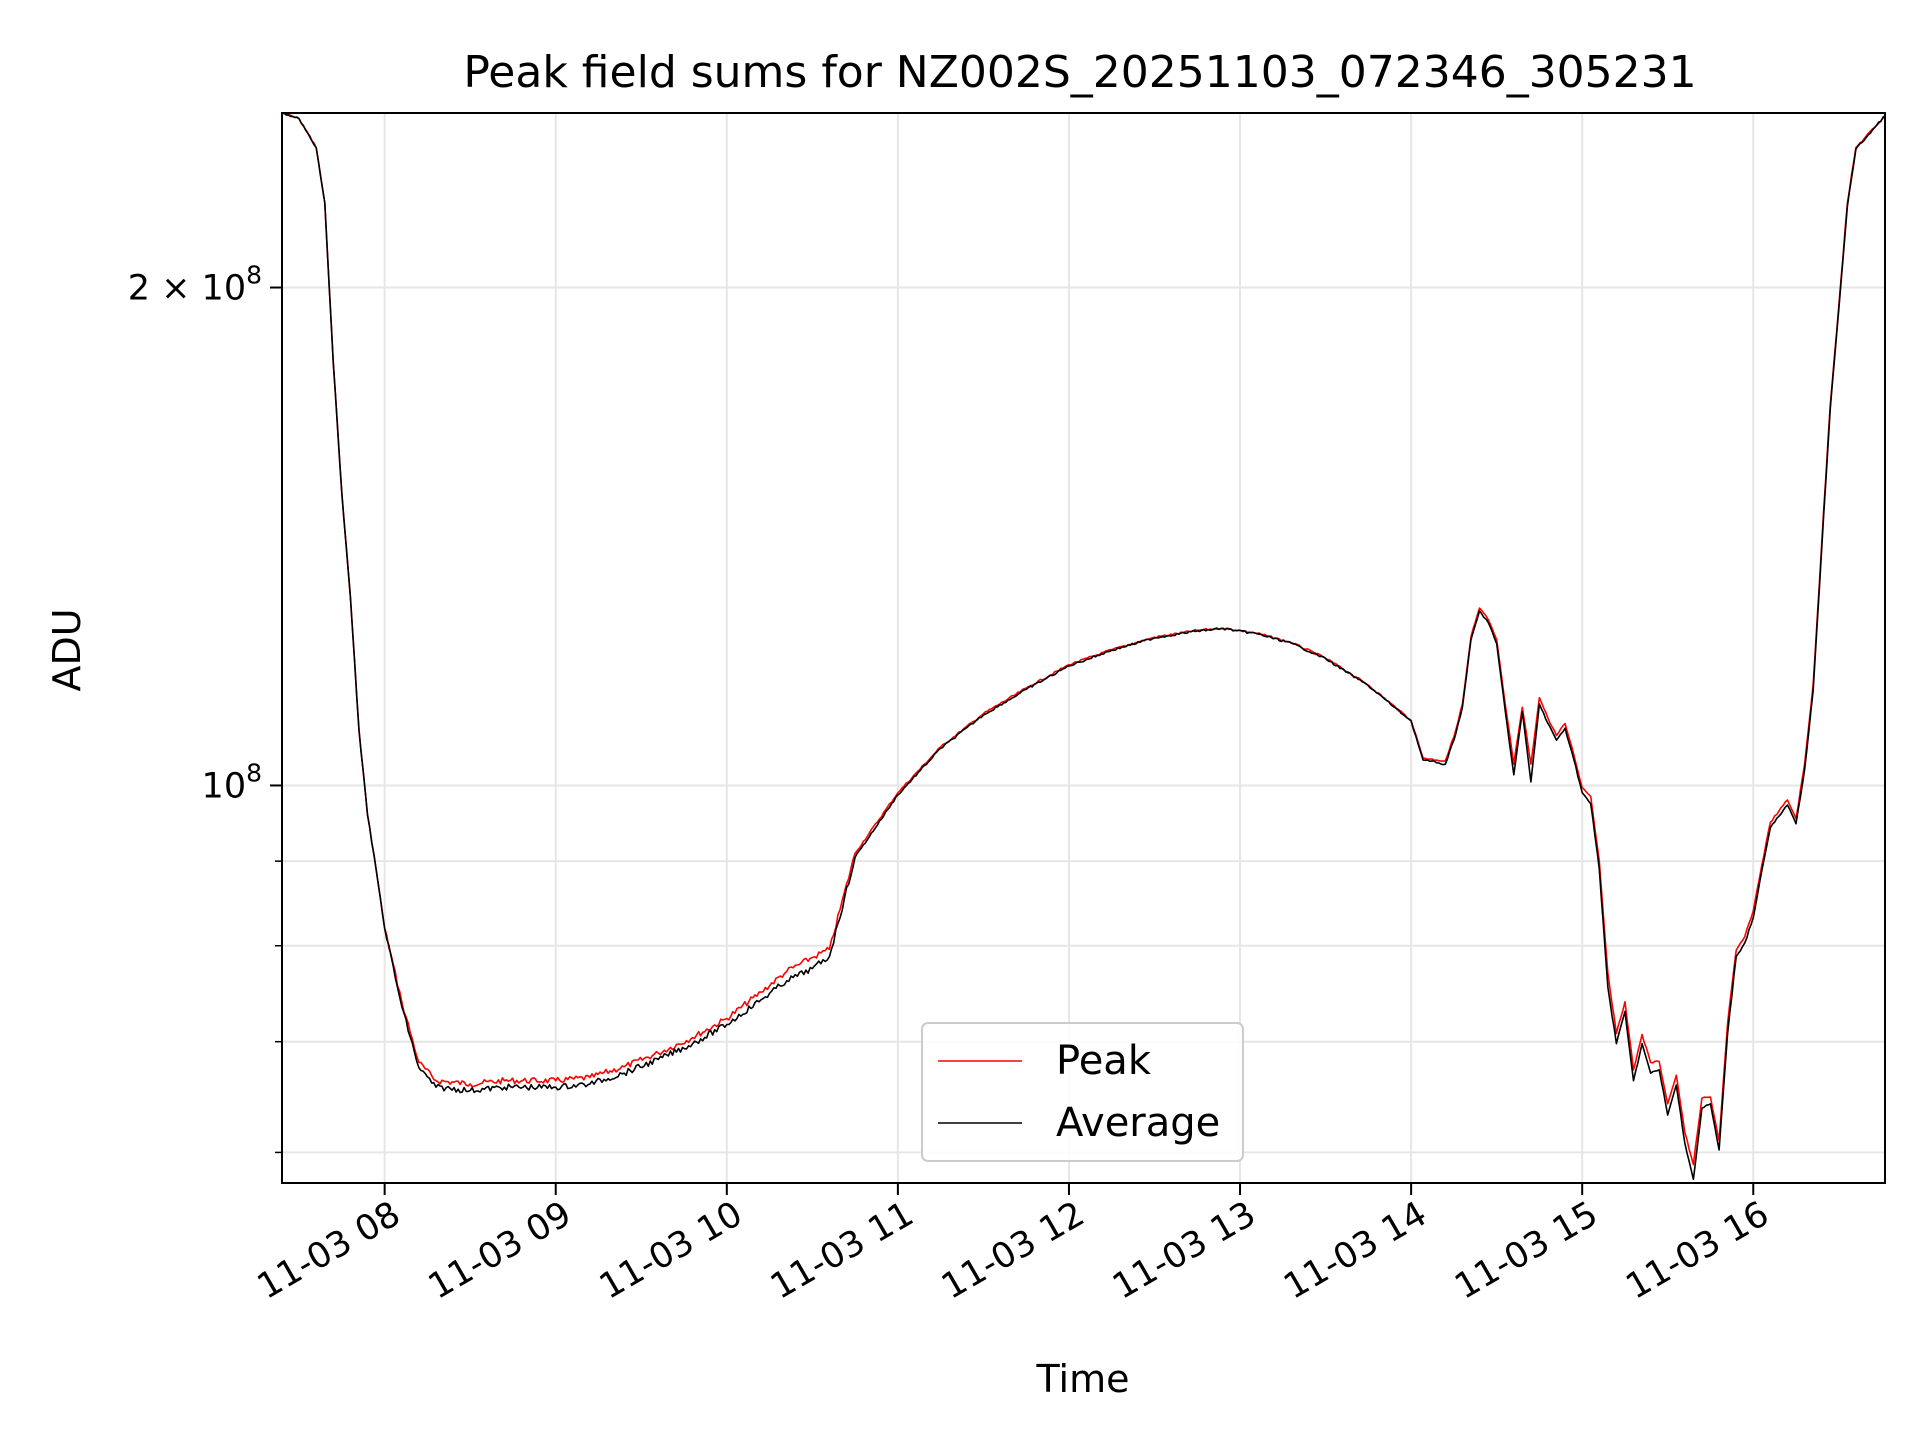 Image resolution: width=1920 pixels, height=1440 pixels. I want to click on y-tick-label: 108, so click(232, 782).